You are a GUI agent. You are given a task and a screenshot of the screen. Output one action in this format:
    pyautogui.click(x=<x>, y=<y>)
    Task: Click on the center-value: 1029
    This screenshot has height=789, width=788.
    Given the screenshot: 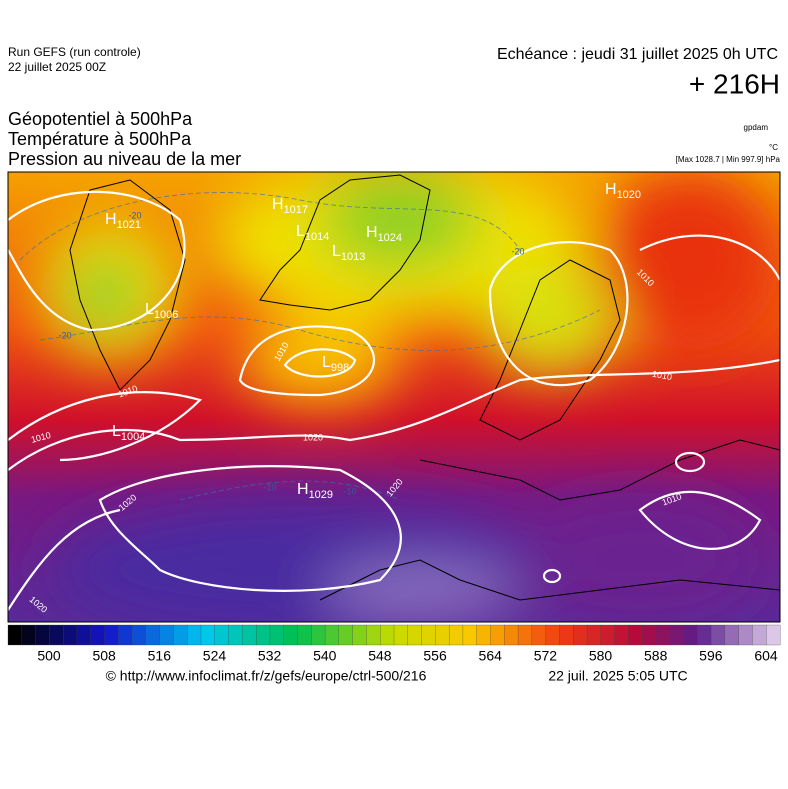 What is the action you would take?
    pyautogui.click(x=321, y=495)
    